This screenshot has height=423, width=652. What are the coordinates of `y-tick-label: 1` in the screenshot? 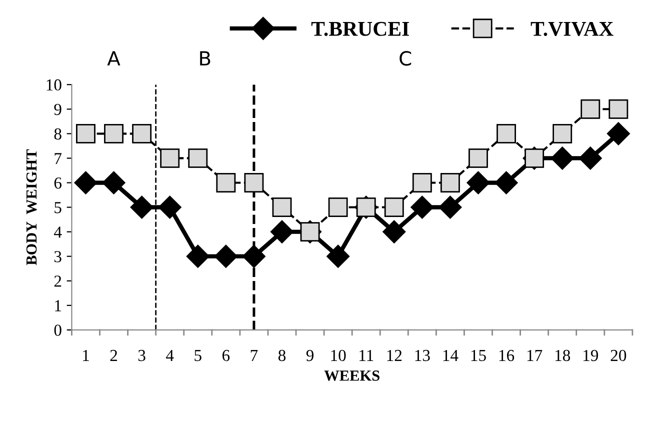 It's located at (58, 306).